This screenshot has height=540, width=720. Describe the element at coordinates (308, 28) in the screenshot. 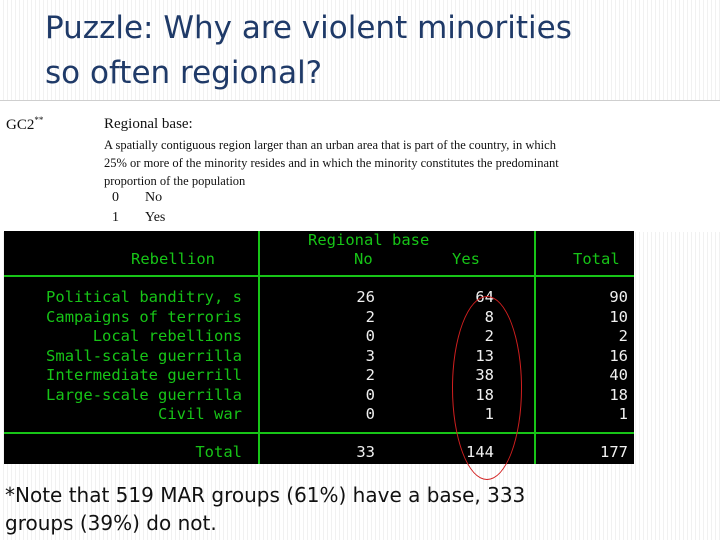

I see `slide-title-line-1: Puzzle: Why are violent minorities` at that location.